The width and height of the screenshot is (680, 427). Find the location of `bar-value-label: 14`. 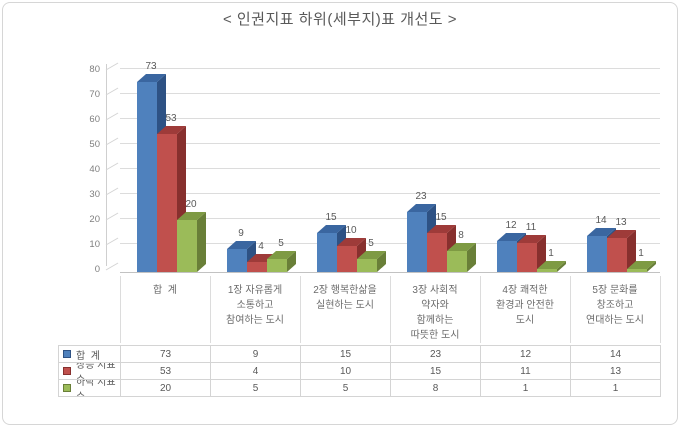

bar-value-label: 14 is located at coordinates (601, 220).